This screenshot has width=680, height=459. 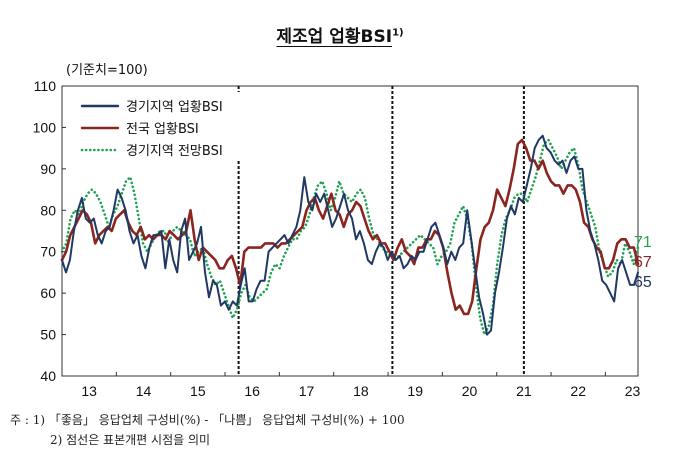 What do you see at coordinates (174, 107) in the screenshot?
I see `legend-label: 경기지역 업황BSI` at bounding box center [174, 107].